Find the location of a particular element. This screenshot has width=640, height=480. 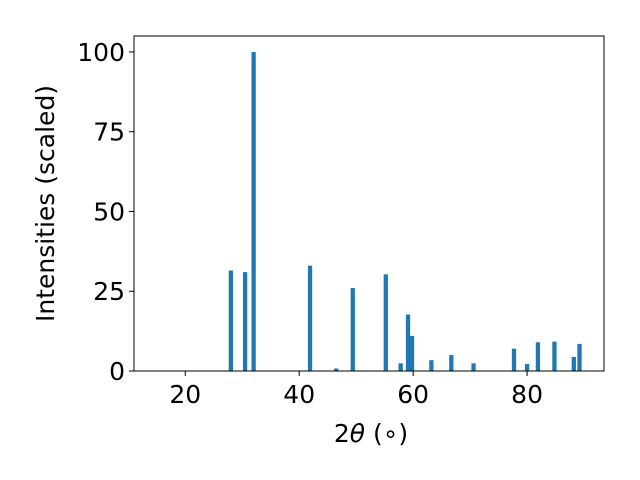

x-tick-label: 60 is located at coordinates (413, 394).